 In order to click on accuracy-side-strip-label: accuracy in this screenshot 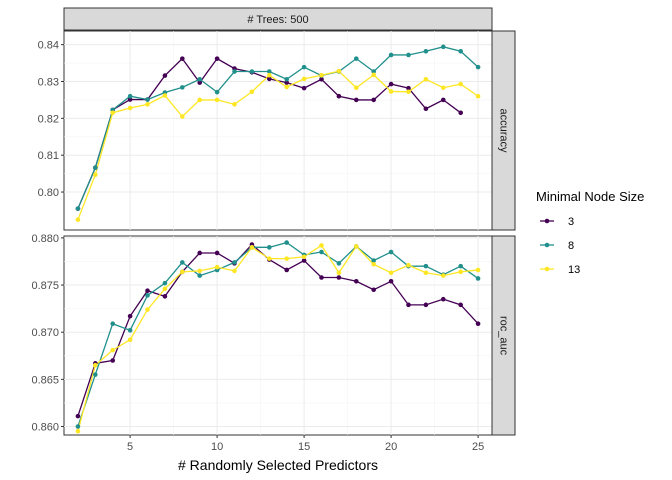, I will do `click(504, 130)`.